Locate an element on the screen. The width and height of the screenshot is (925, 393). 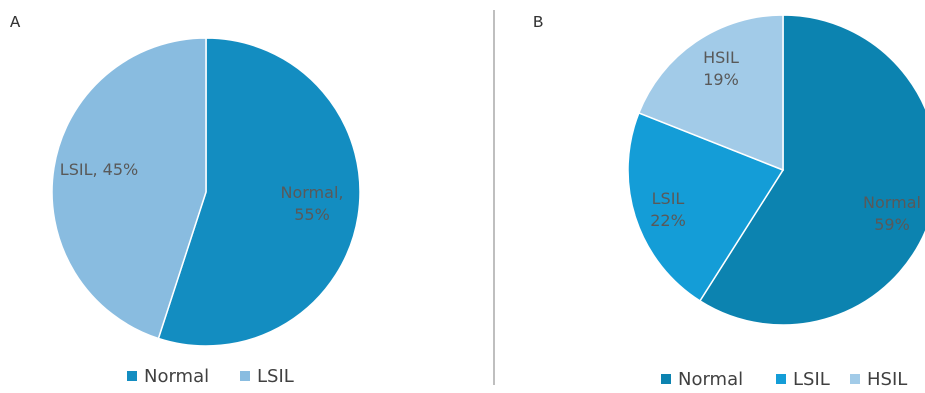
legend-a: Normal LSIL is located at coordinates (210, 376).